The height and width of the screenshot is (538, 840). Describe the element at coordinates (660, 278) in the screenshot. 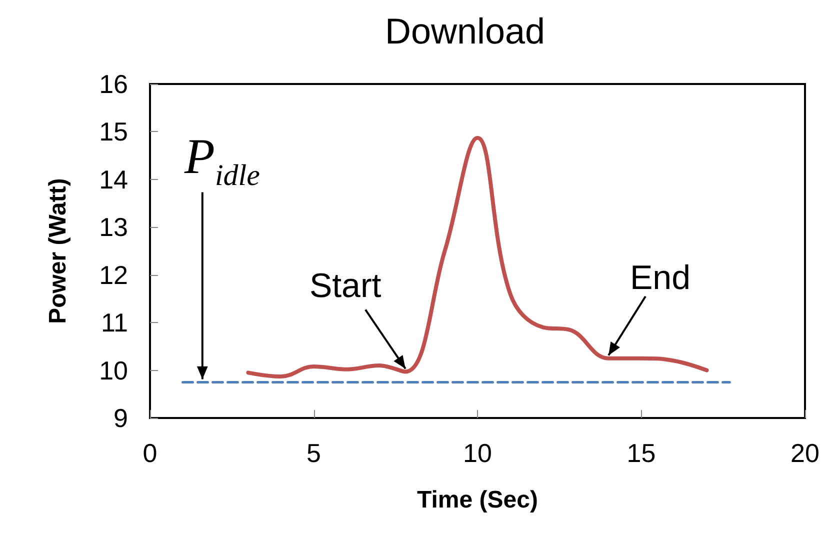

I see `annotation: End` at that location.